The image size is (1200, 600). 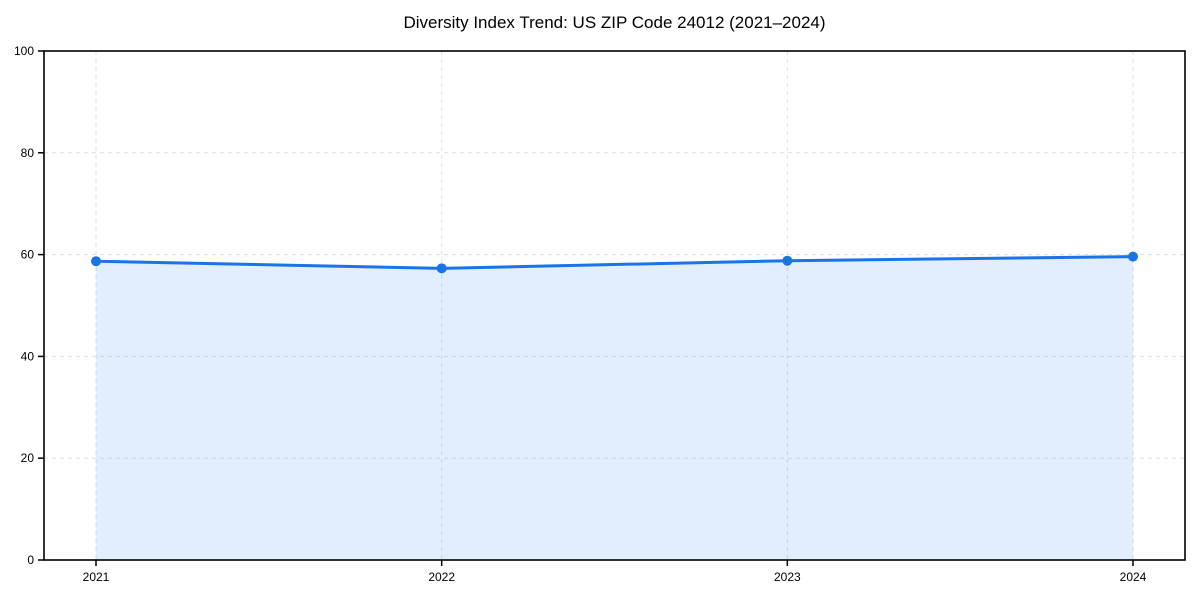 I want to click on x-tick-label: 2021, so click(x=96, y=577).